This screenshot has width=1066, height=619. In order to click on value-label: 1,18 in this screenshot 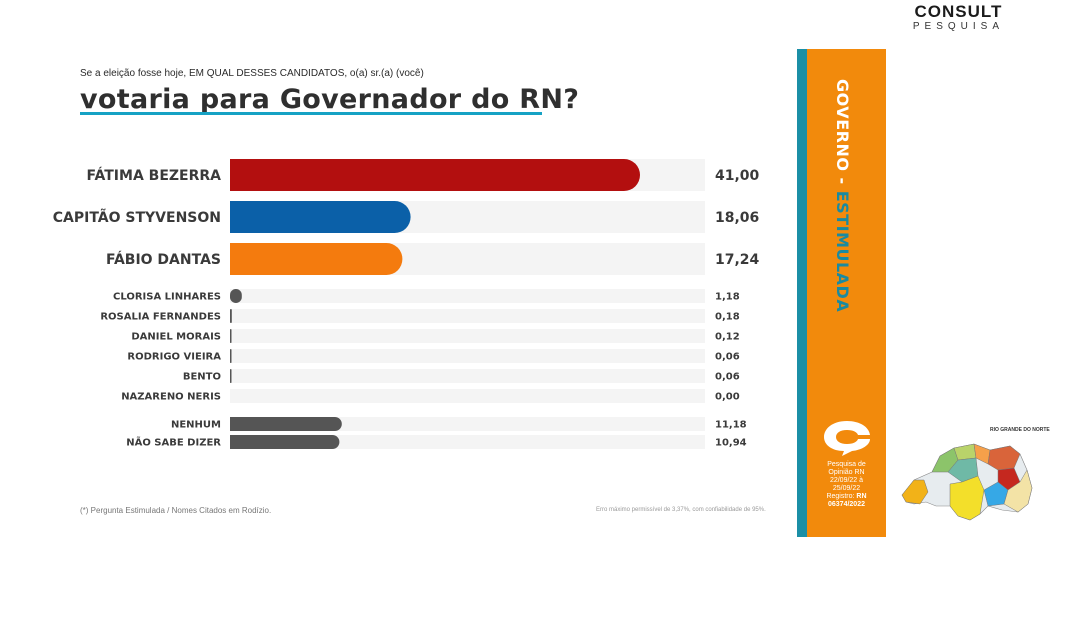, I will do `click(727, 297)`.